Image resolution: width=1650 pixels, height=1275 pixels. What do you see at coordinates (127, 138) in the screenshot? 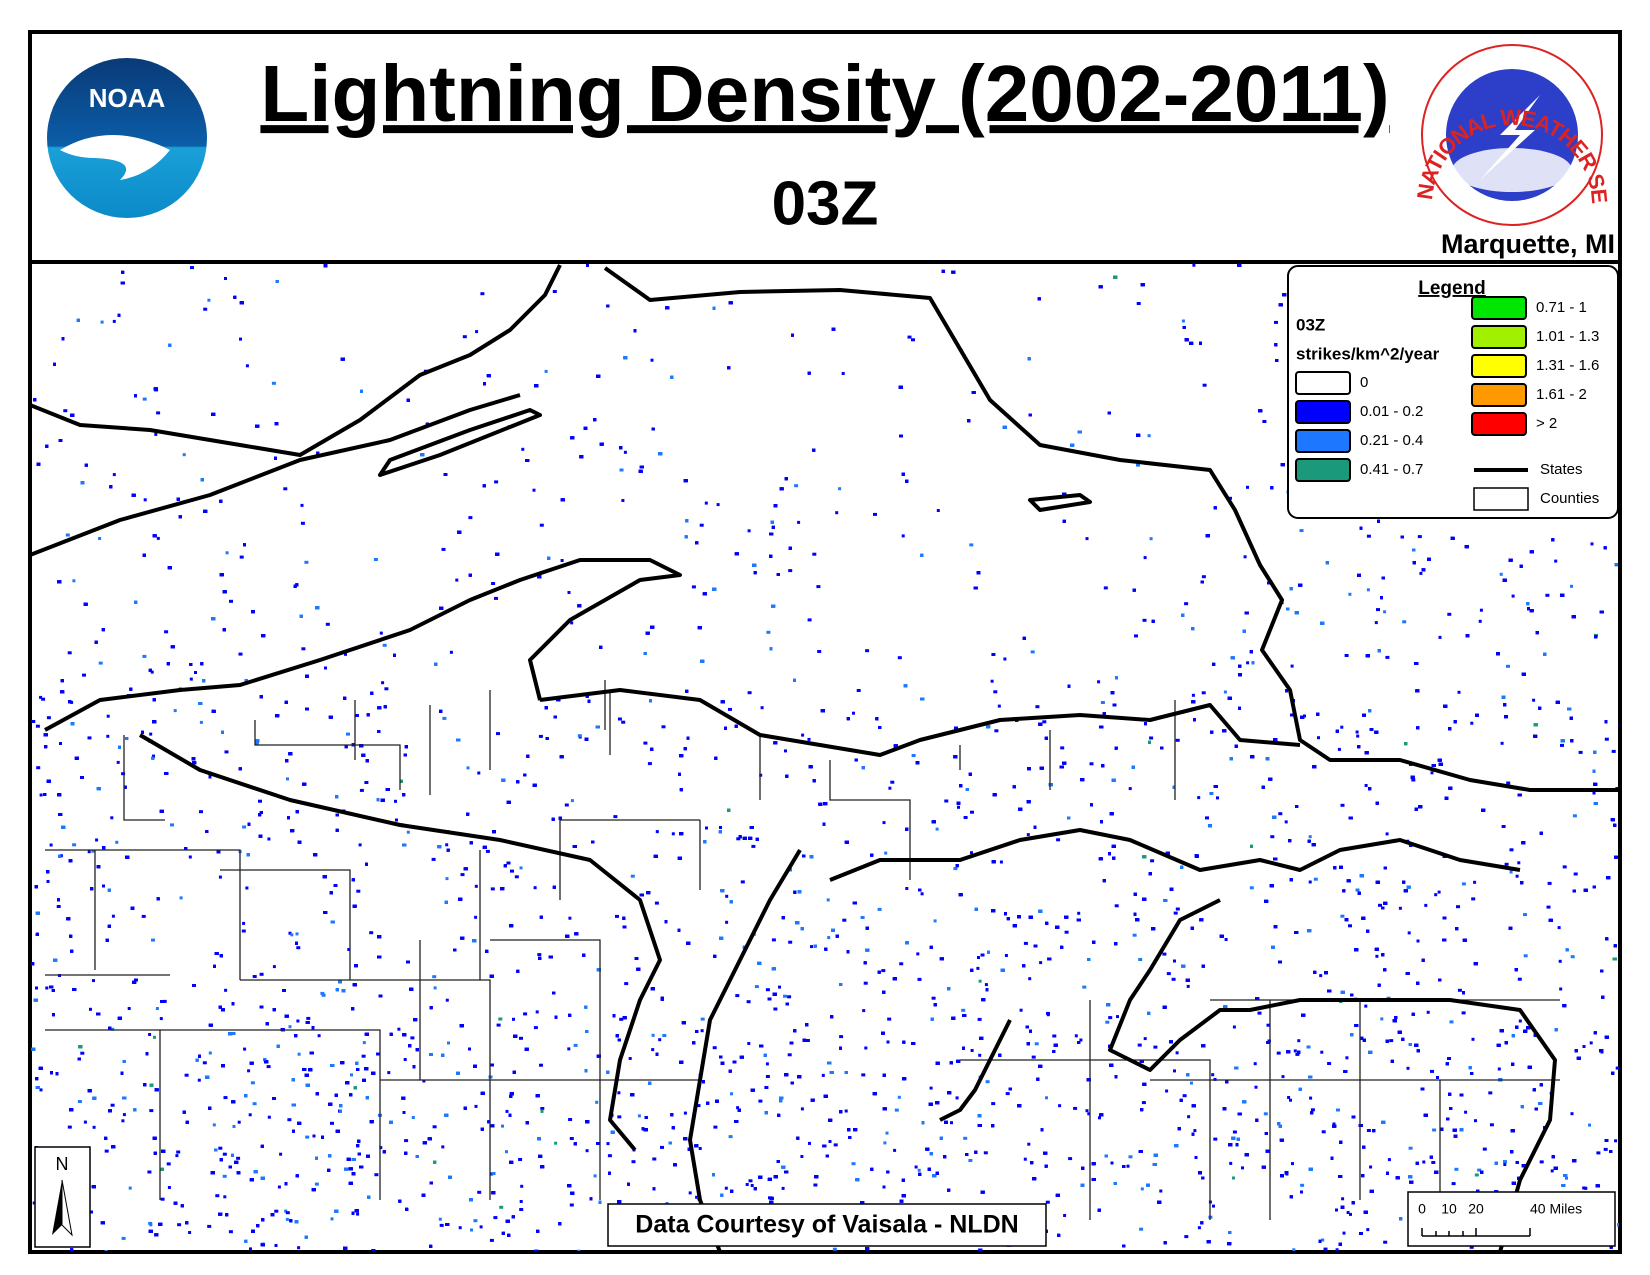
I see `noaa-logo: NOAA` at bounding box center [127, 138].